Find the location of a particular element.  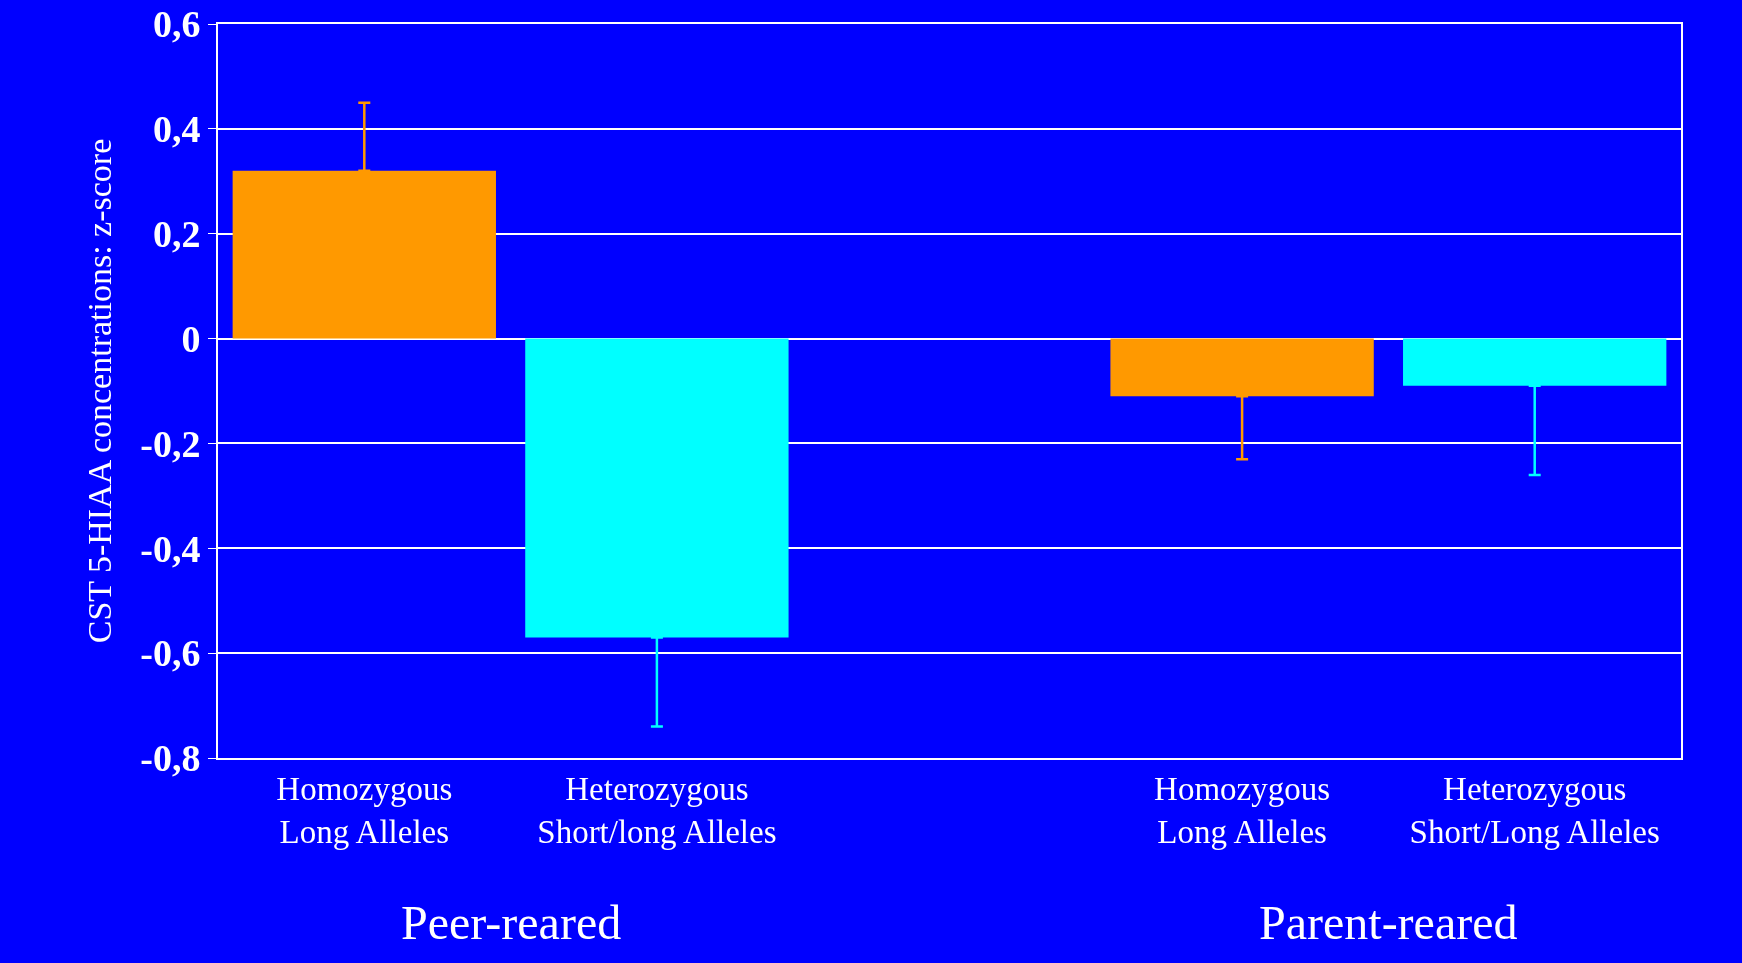

y-tick-label: 0,4 is located at coordinates (176, 129).